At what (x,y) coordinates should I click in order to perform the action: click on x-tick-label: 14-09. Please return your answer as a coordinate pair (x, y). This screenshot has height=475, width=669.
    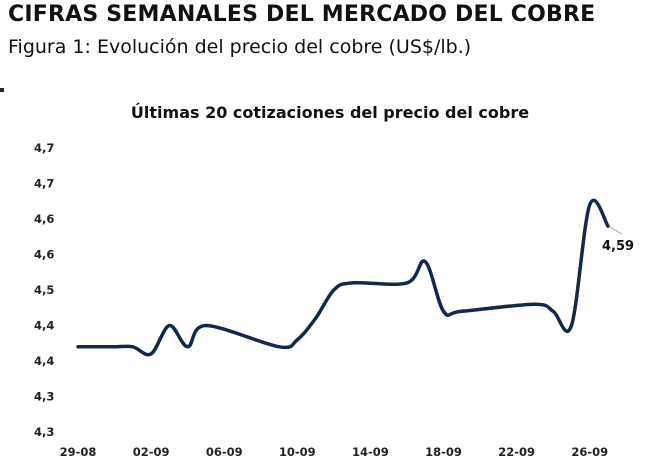
    Looking at the image, I should click on (370, 452).